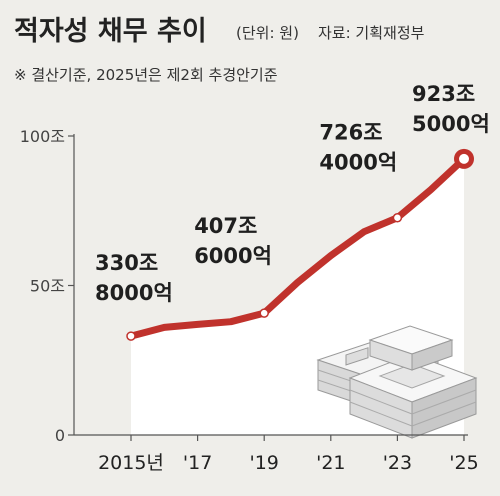 The width and height of the screenshot is (500, 496). What do you see at coordinates (225, 226) in the screenshot?
I see `data-label-primary: 407조` at bounding box center [225, 226].